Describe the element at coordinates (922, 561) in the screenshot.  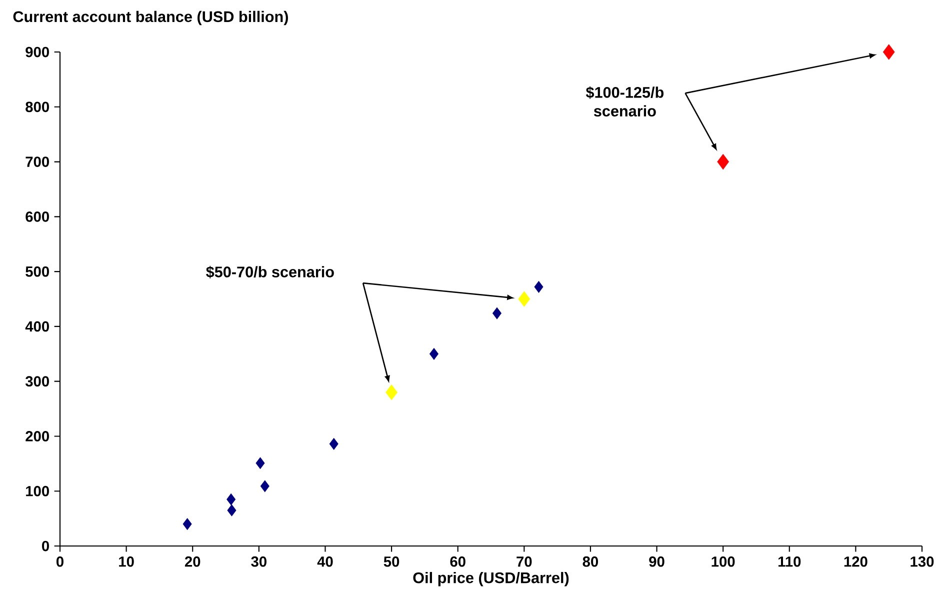
I see `x-tick-label: 130` at that location.